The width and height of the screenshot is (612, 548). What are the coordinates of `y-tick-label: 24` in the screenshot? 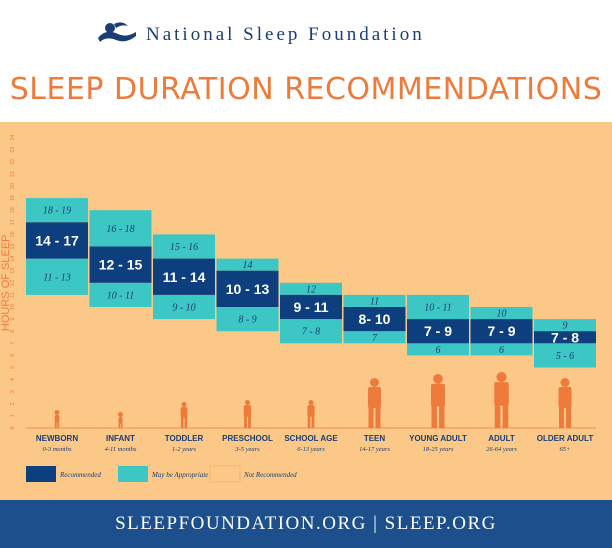 It's located at (13, 138).